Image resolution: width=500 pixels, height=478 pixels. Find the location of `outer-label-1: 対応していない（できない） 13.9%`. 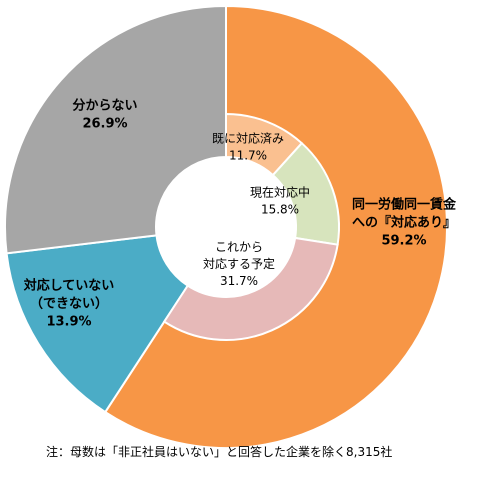

outer-label-1: 対応していない（できない） 13.9% is located at coordinates (69, 304).